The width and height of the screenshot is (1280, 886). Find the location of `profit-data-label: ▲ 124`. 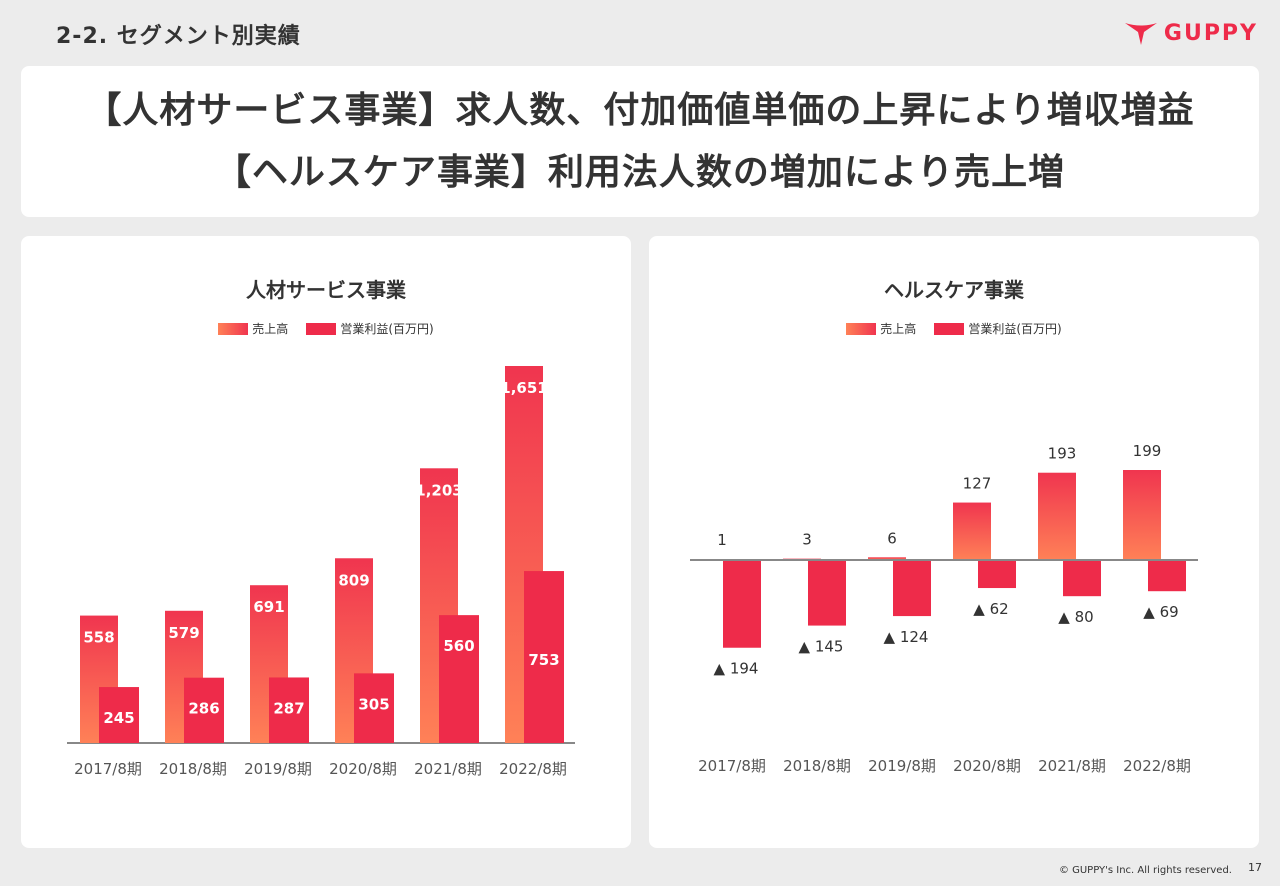

profit-data-label: ▲ 124 is located at coordinates (906, 637).